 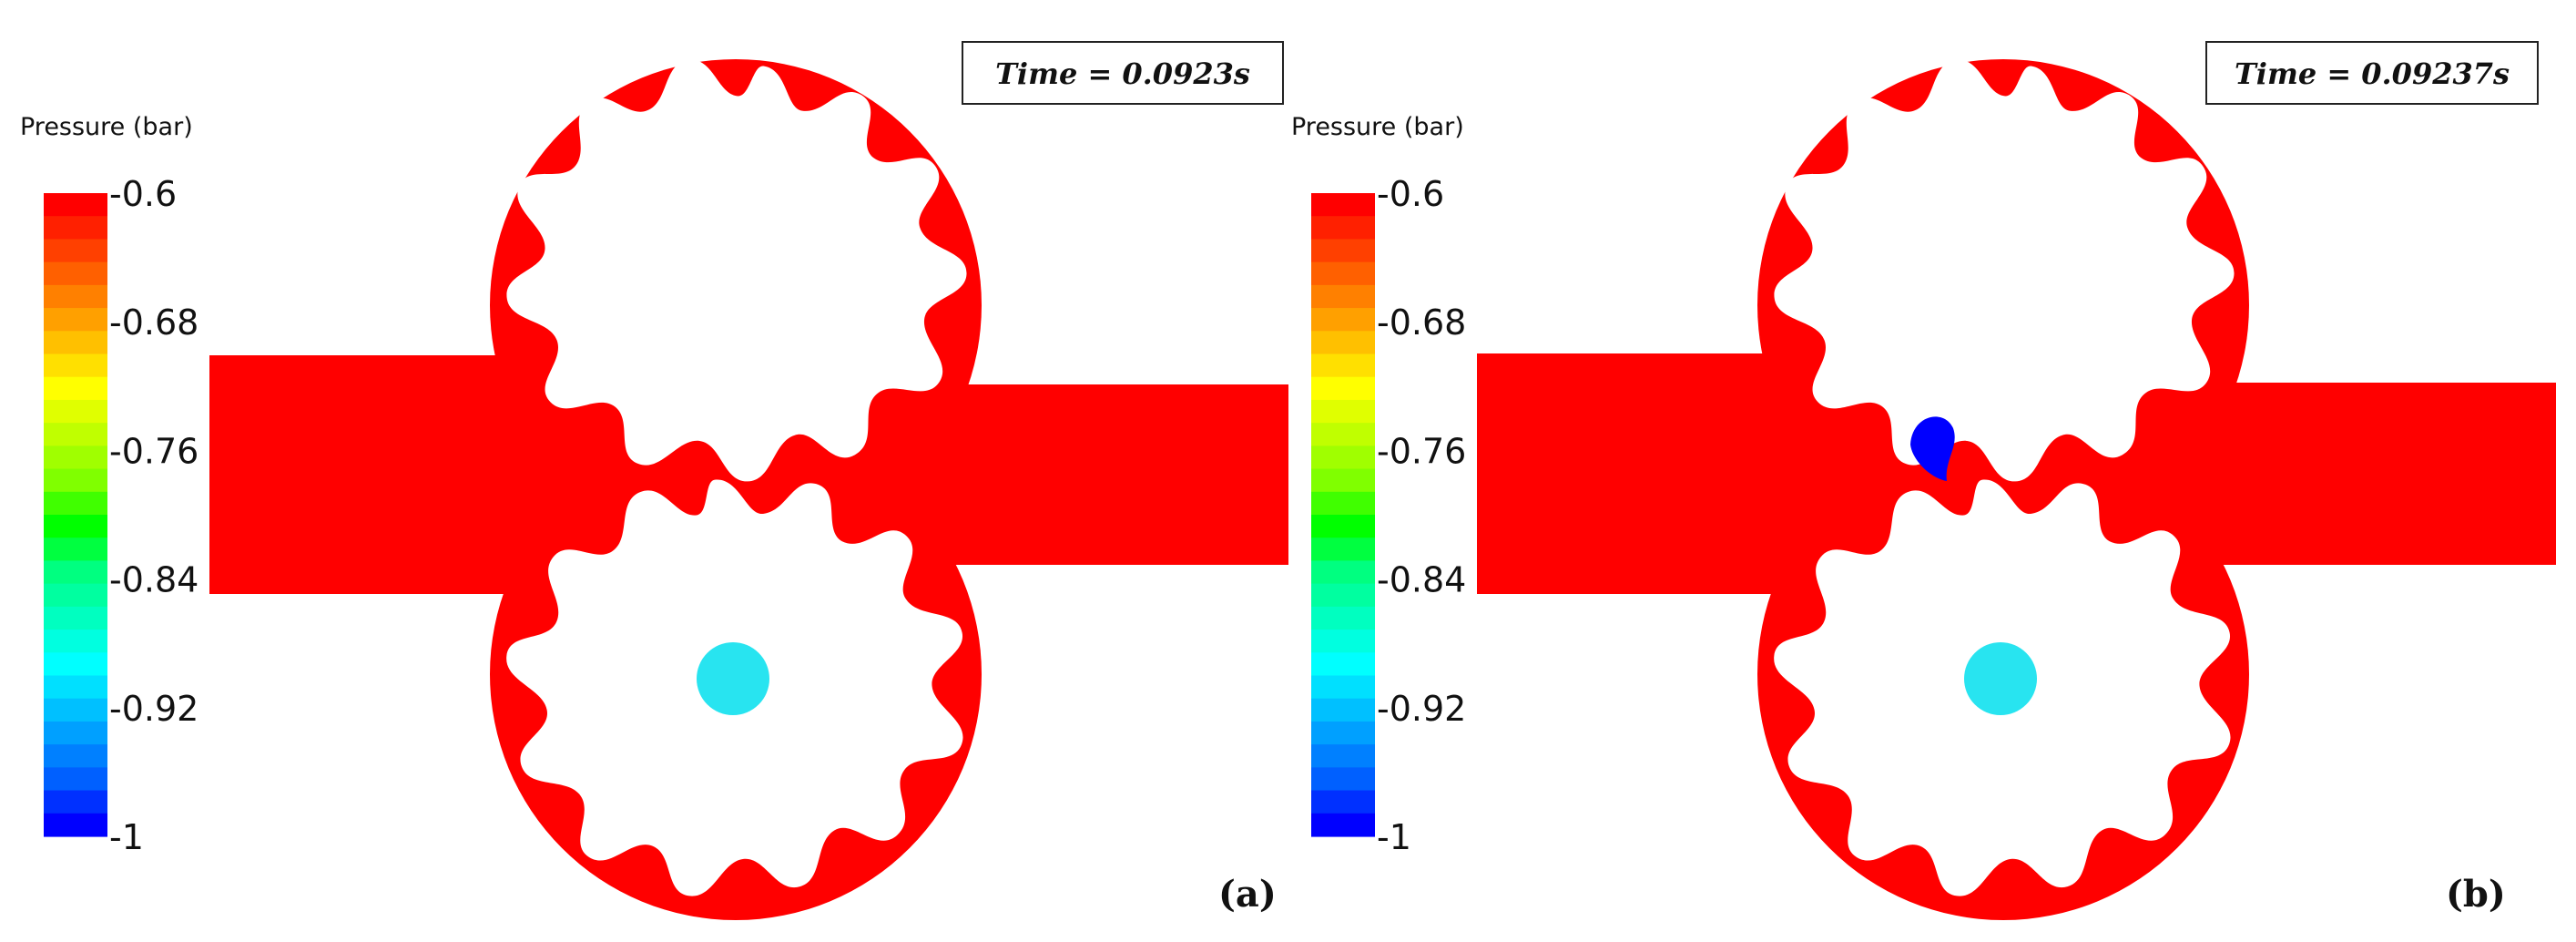 What do you see at coordinates (127, 837) in the screenshot?
I see `colorbar-tick-label-a: -1` at bounding box center [127, 837].